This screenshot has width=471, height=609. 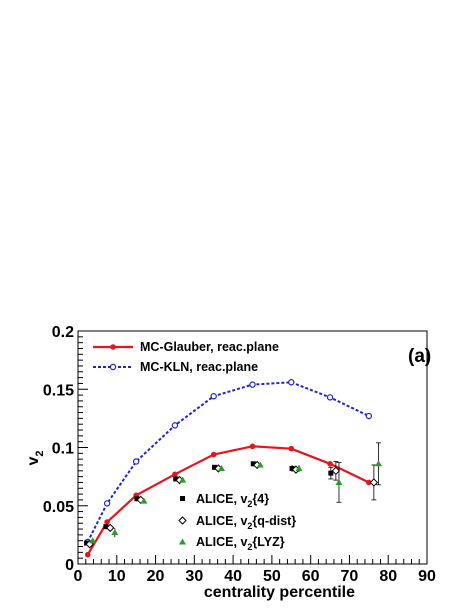 What do you see at coordinates (209, 347) in the screenshot?
I see `legend-glauber-label: MC-Glauber, reac.plane` at bounding box center [209, 347].